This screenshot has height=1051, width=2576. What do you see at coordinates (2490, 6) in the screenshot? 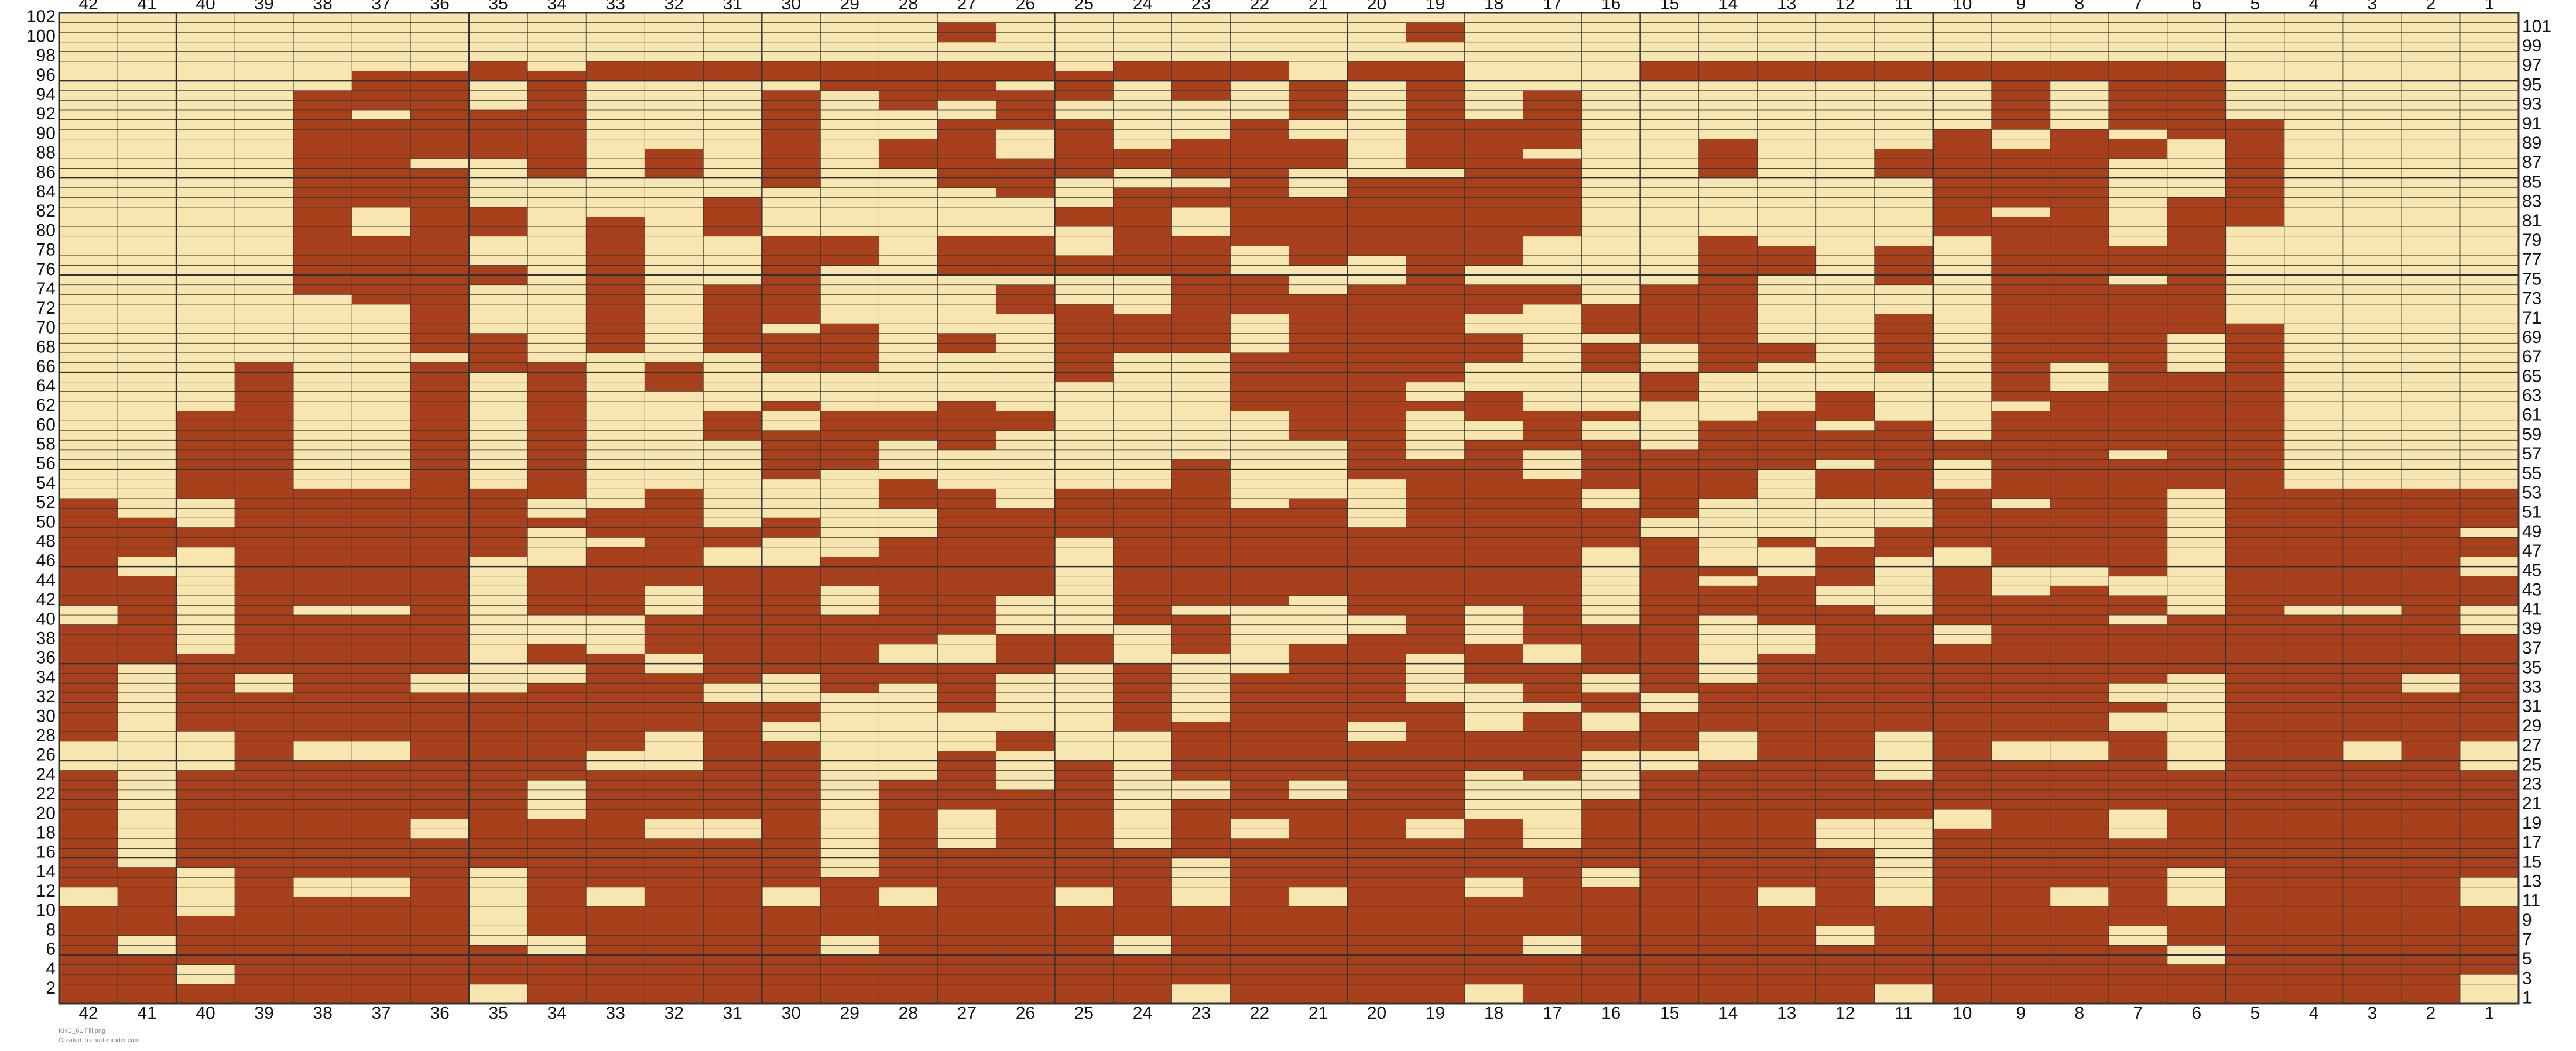
I see `column-label-top: 1` at bounding box center [2490, 6].